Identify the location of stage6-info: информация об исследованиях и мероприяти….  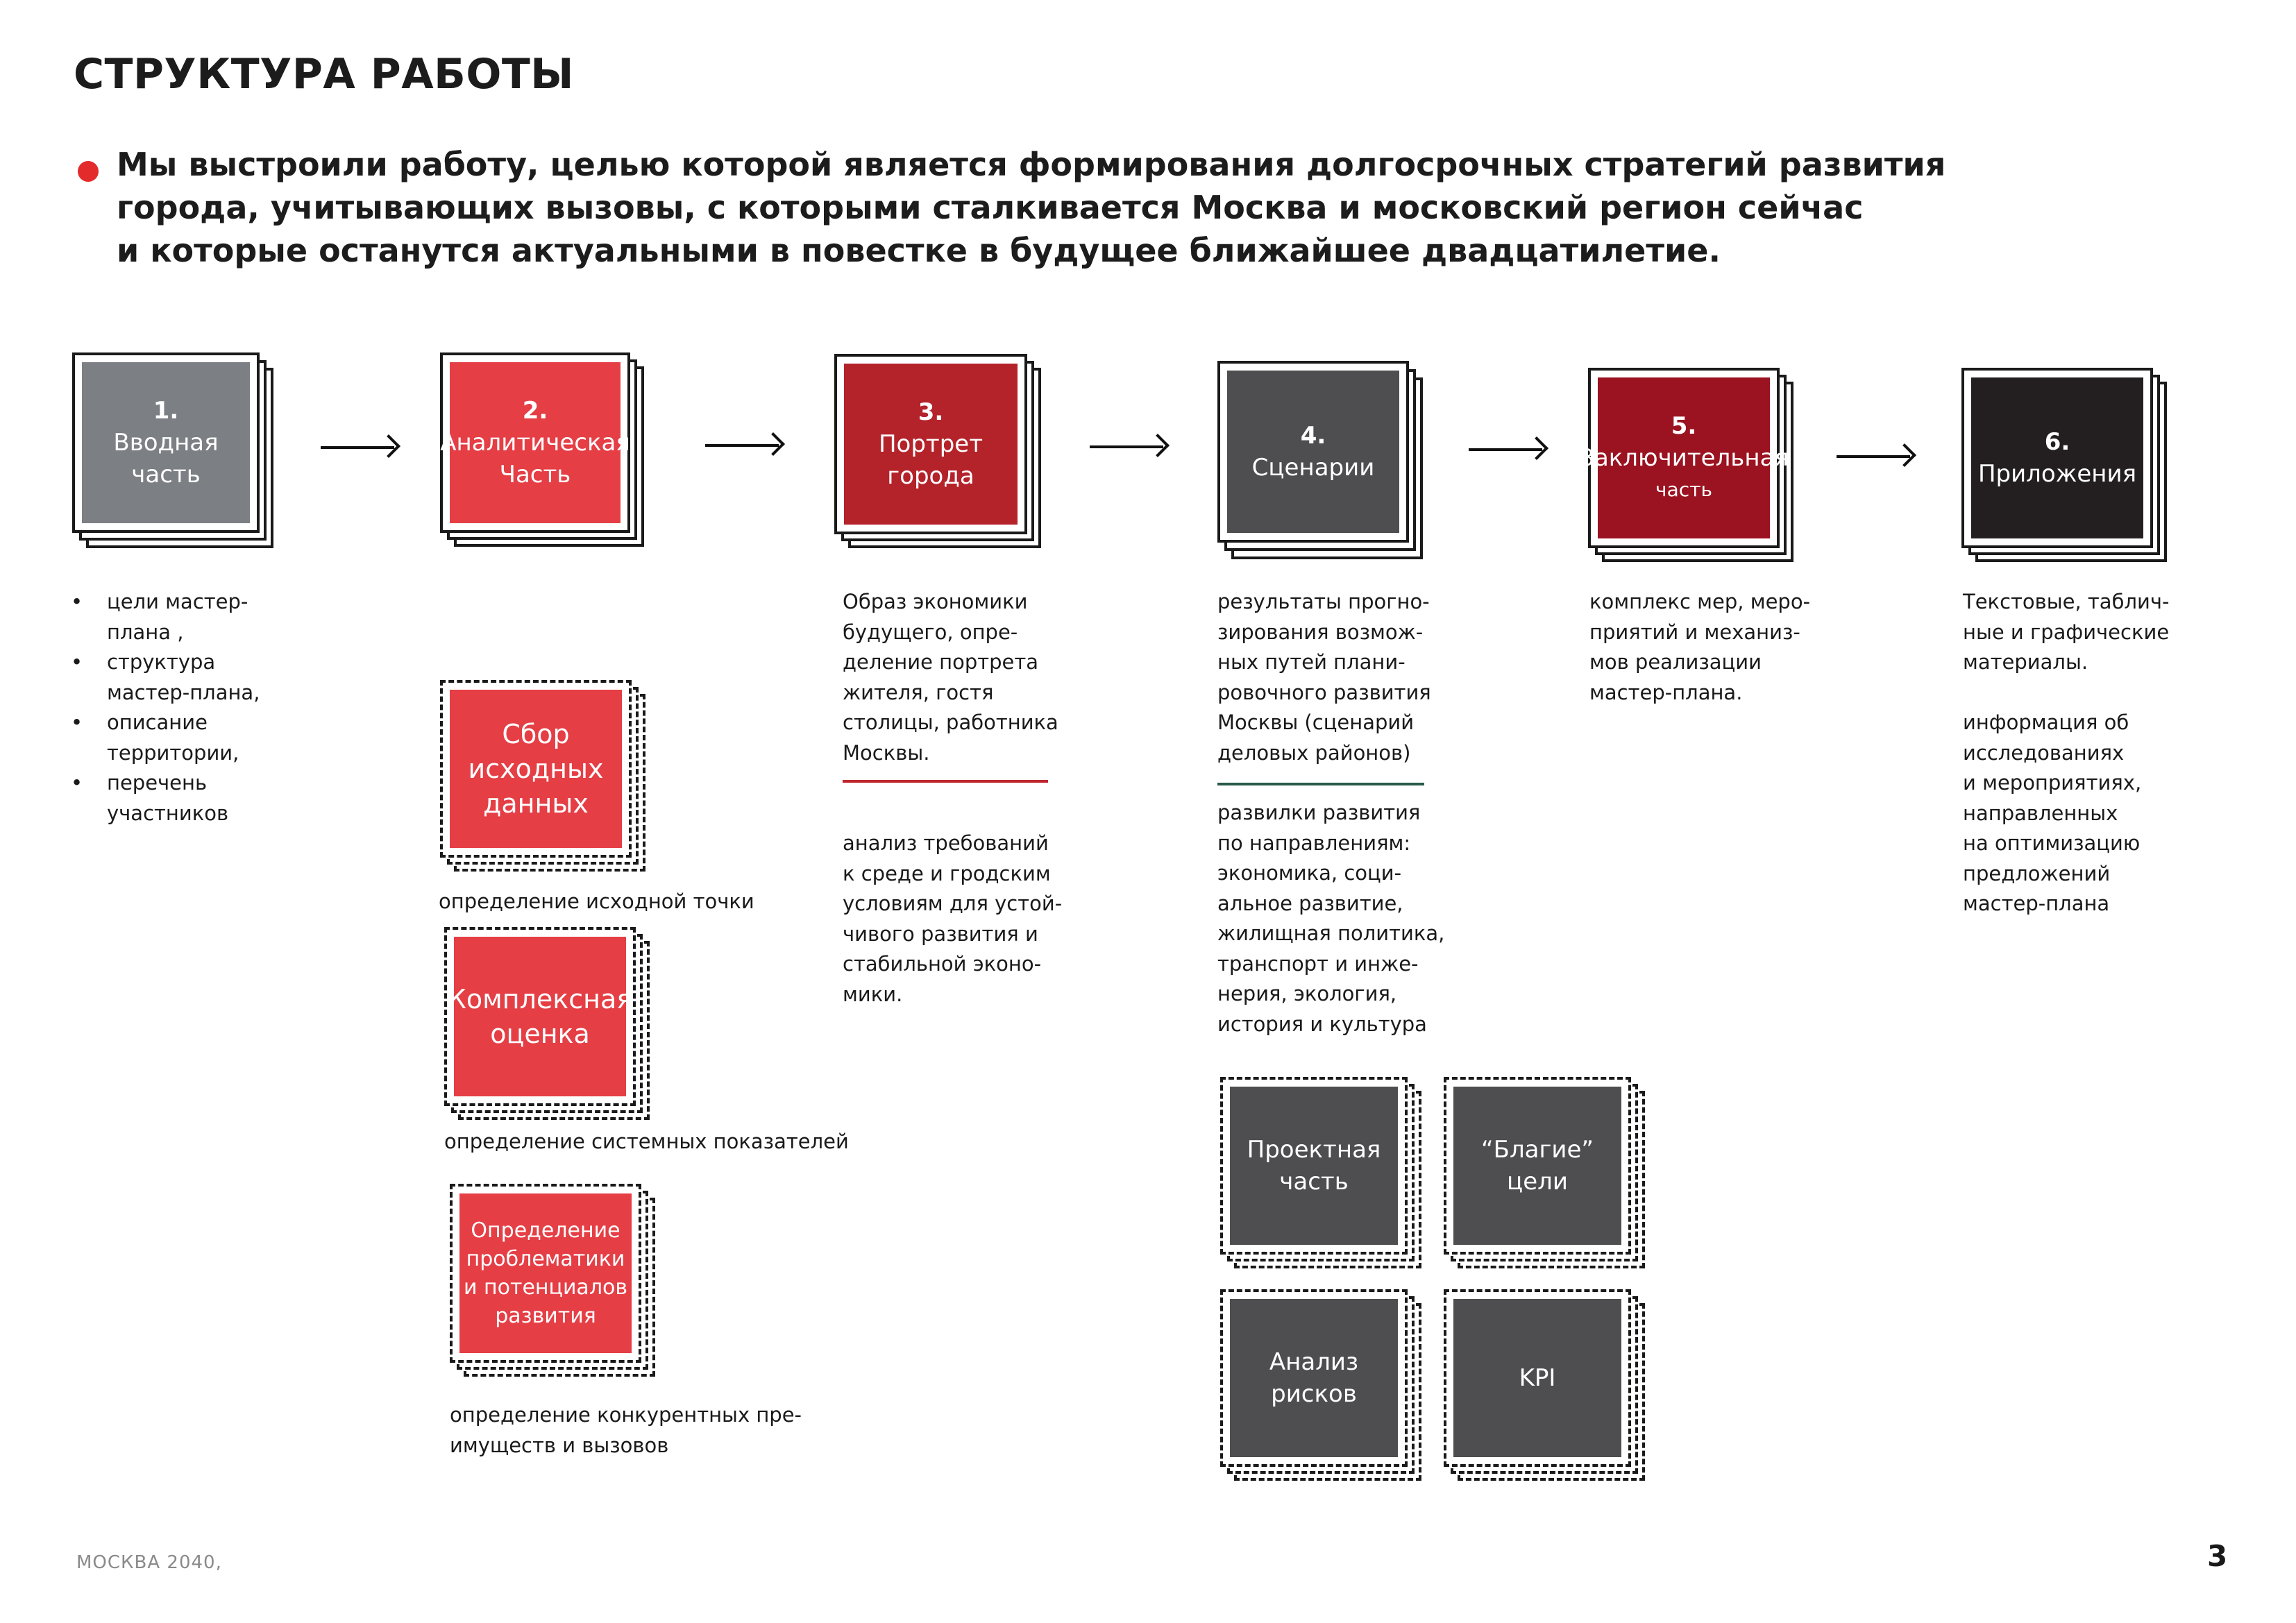
(2052, 813).